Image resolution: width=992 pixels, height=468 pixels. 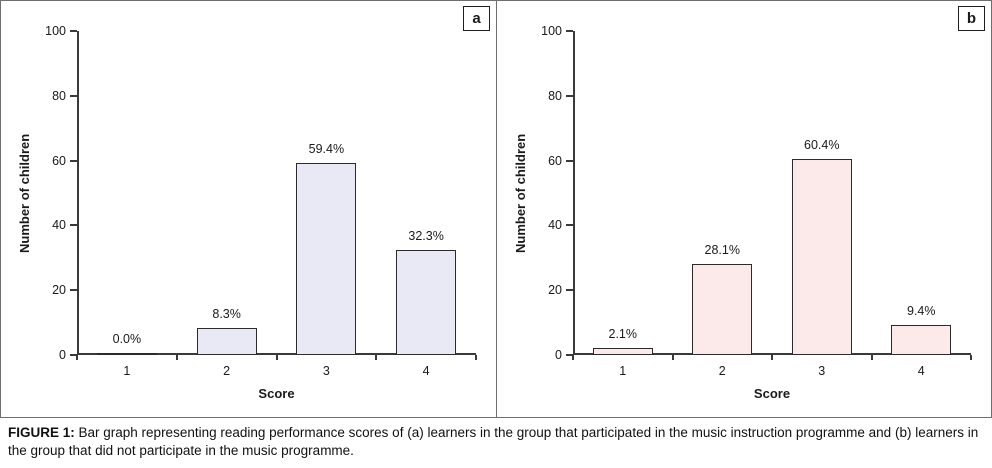 I want to click on panel-label: b, so click(x=971, y=18).